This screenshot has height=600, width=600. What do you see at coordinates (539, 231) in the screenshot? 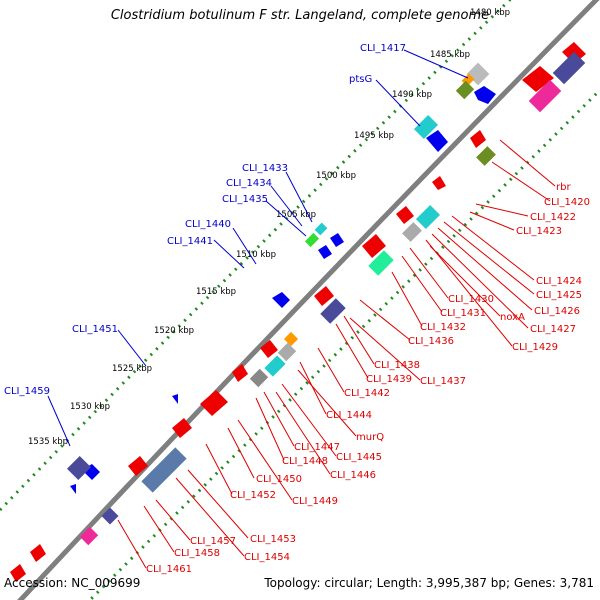
I see `gene-label-red: CLI_1423` at bounding box center [539, 231].